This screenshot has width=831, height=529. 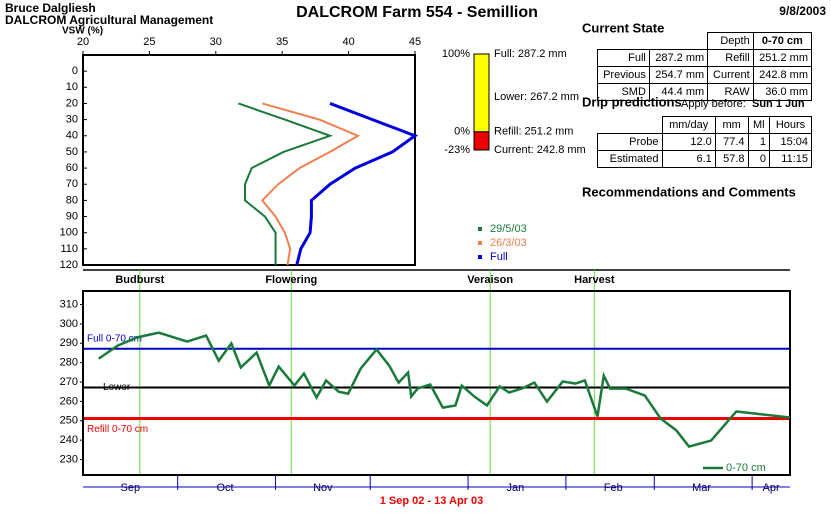 What do you see at coordinates (678, 92) in the screenshot?
I see `cell: 44.4 mm` at bounding box center [678, 92].